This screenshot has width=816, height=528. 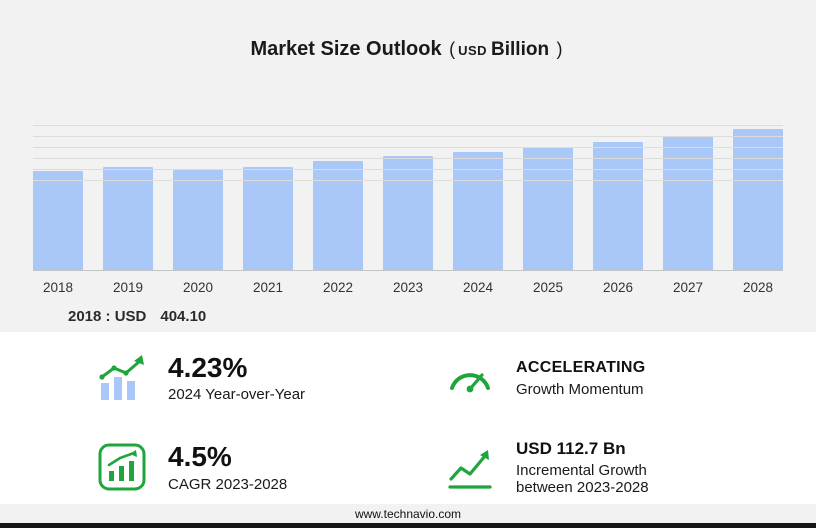 I want to click on year-label-2023: 2023, so click(x=408, y=287).